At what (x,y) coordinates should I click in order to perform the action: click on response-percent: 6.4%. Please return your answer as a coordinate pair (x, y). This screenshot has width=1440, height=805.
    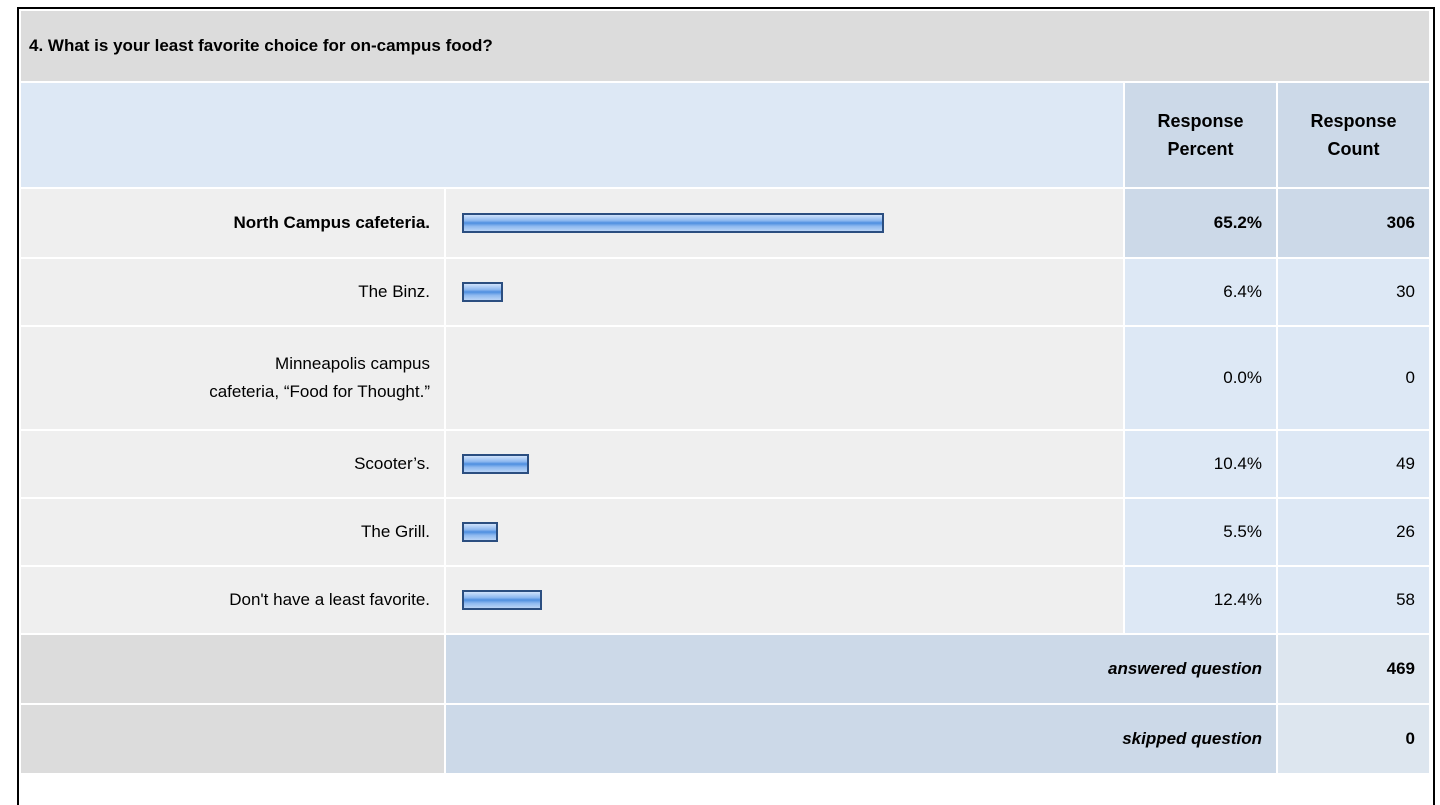
    Looking at the image, I should click on (1200, 292).